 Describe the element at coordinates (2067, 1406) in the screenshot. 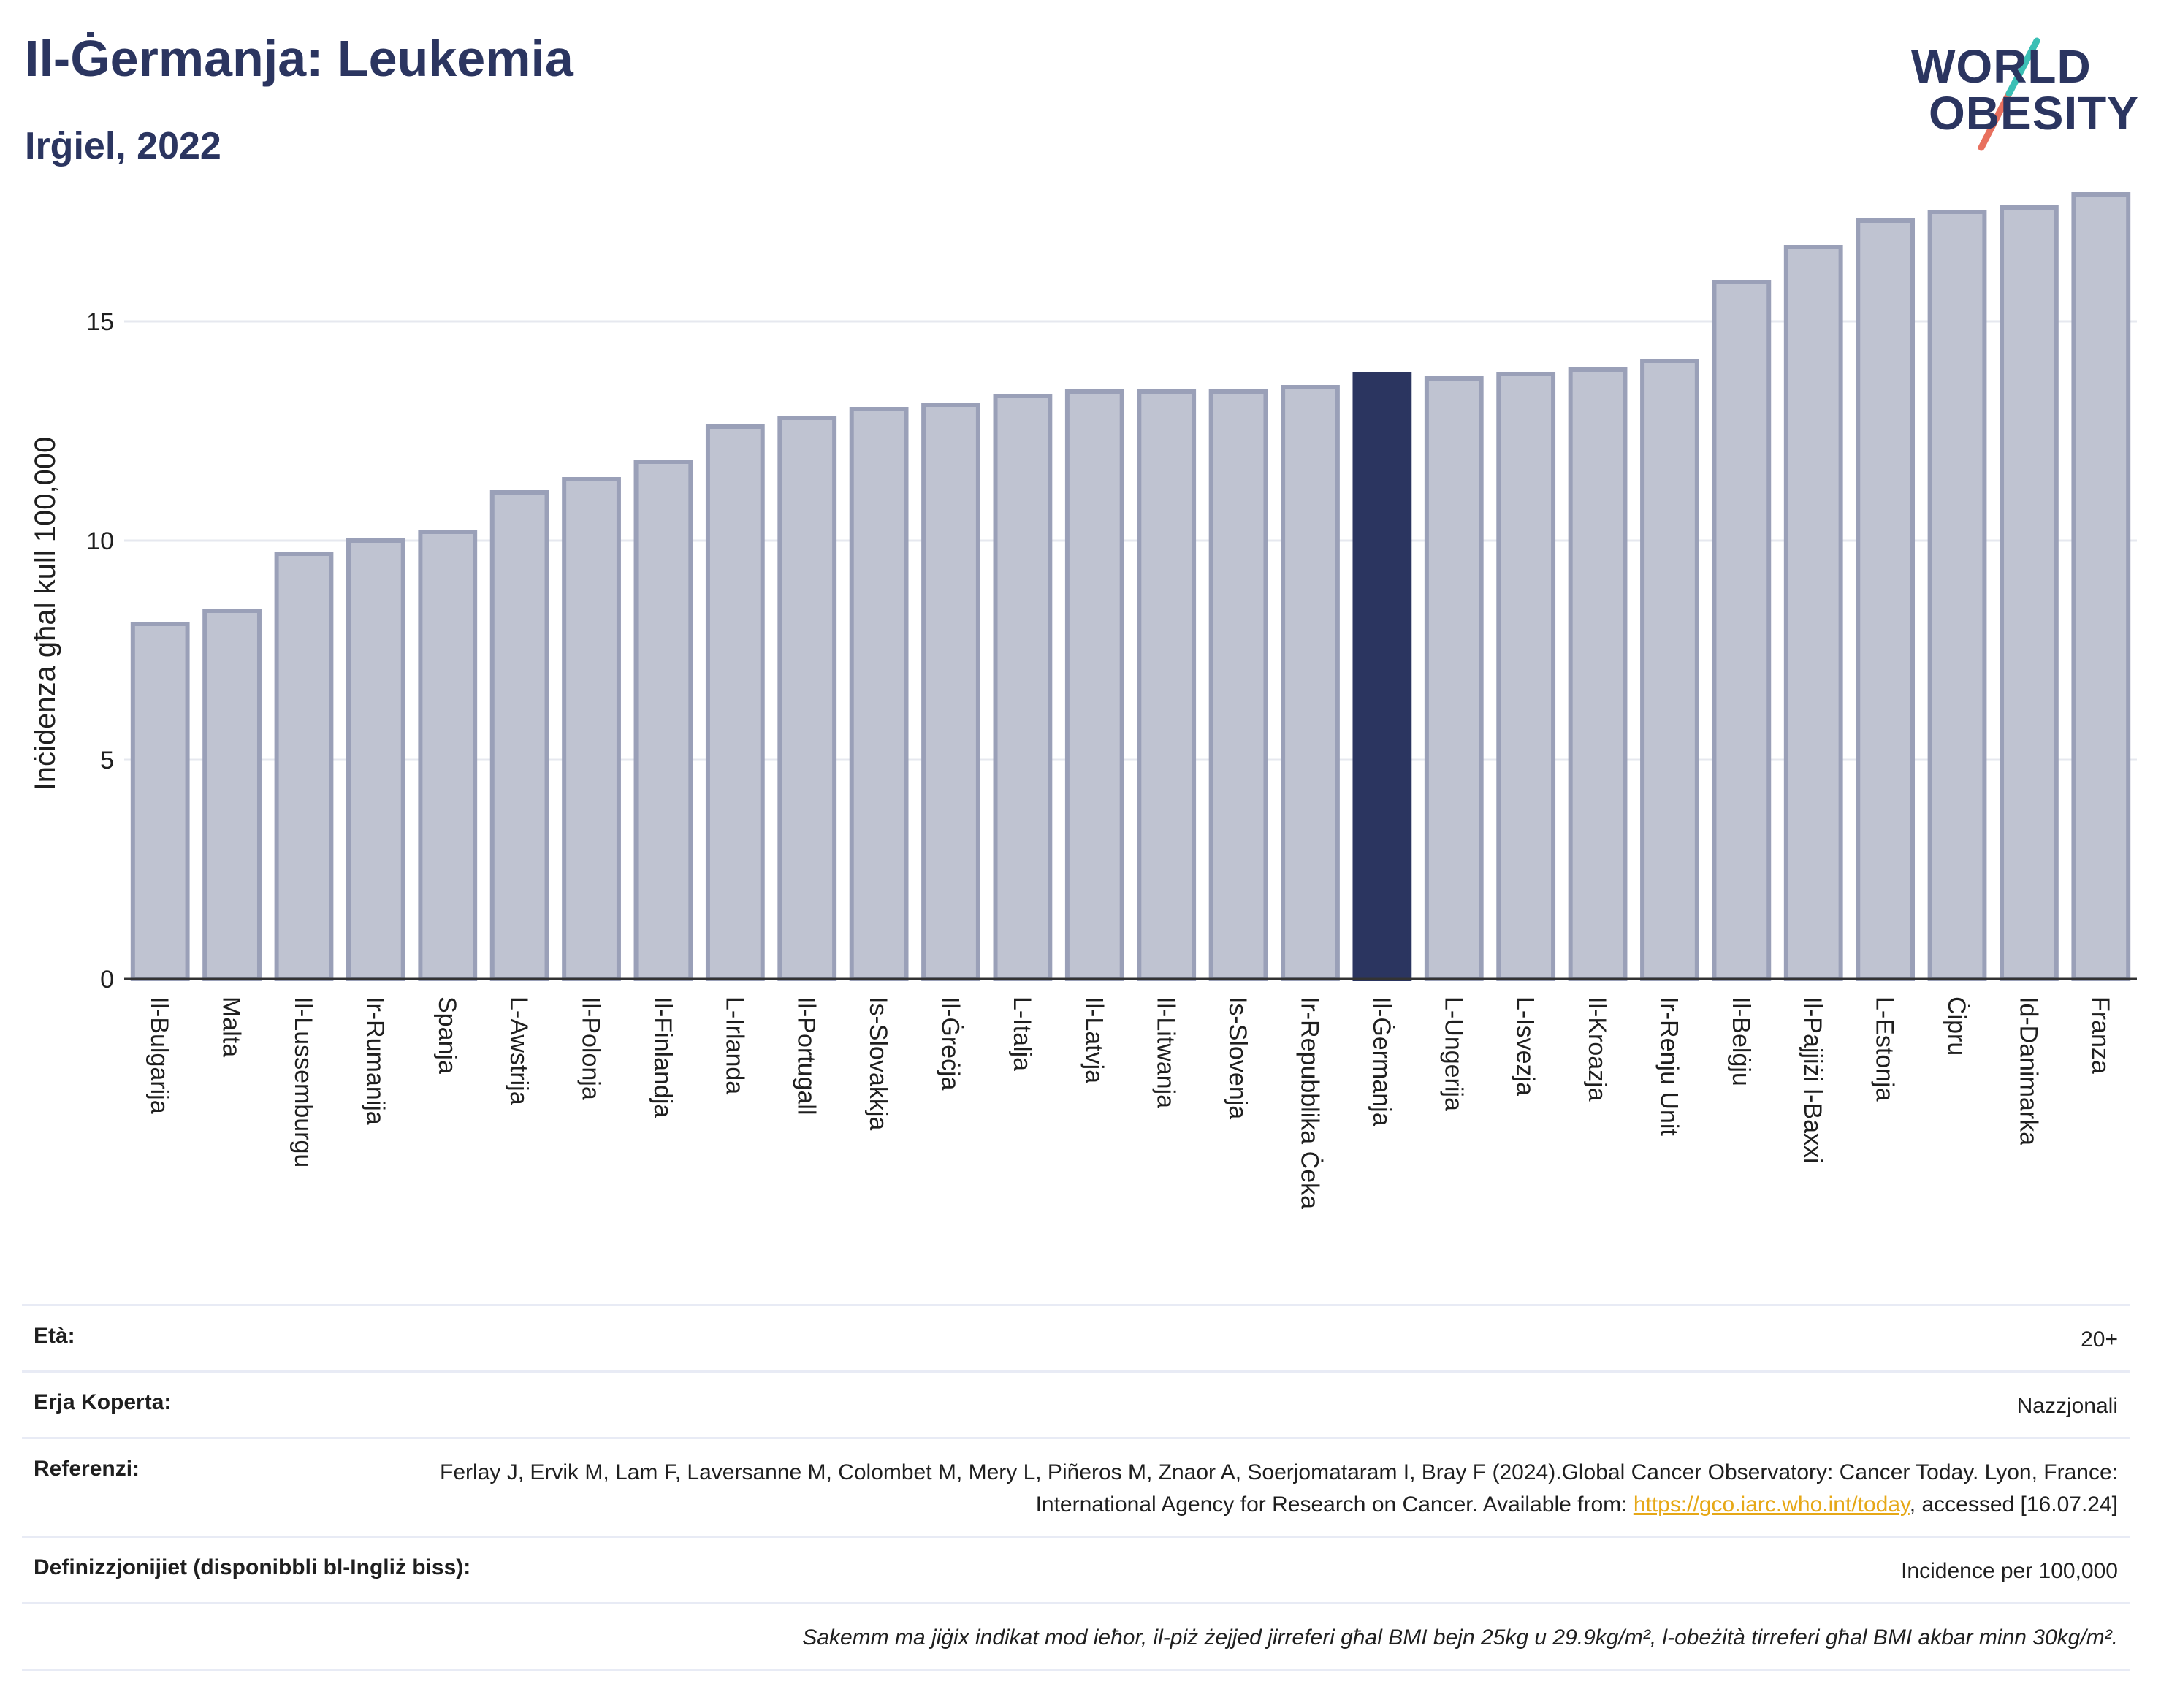

I see `area-value: Nazzjonali` at that location.